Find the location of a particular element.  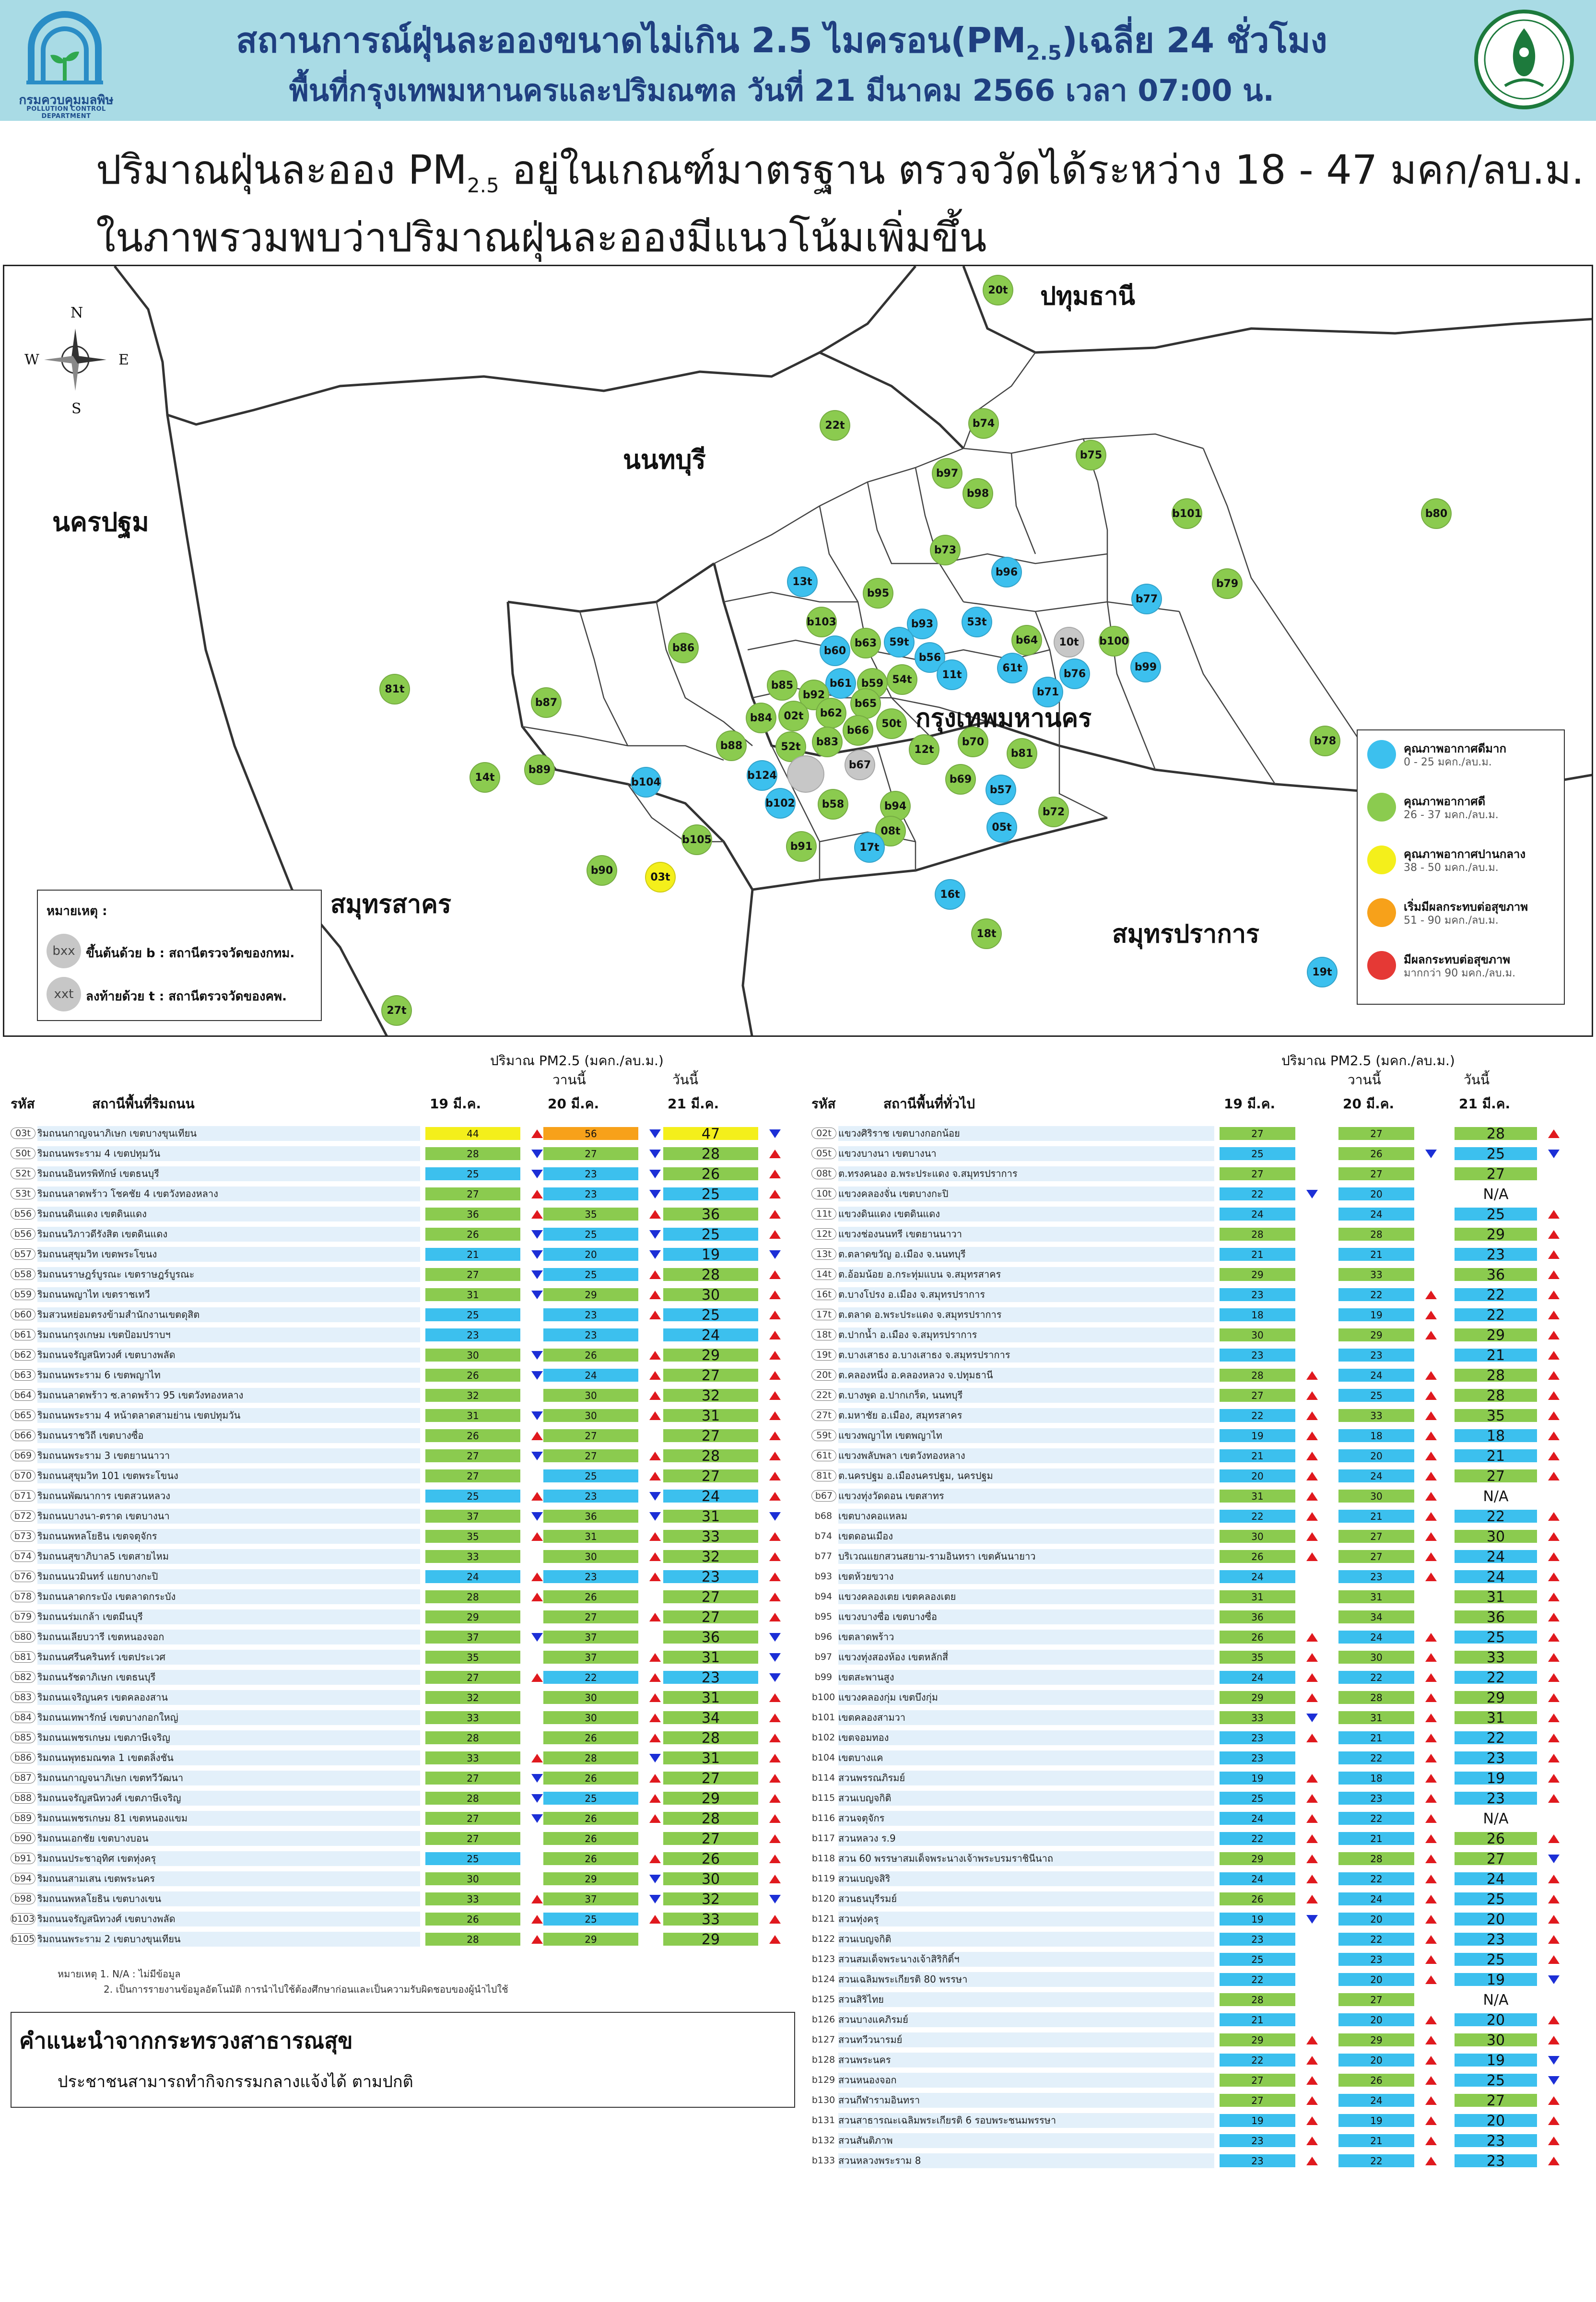

station-marker-50t: 50t is located at coordinates (891, 723).